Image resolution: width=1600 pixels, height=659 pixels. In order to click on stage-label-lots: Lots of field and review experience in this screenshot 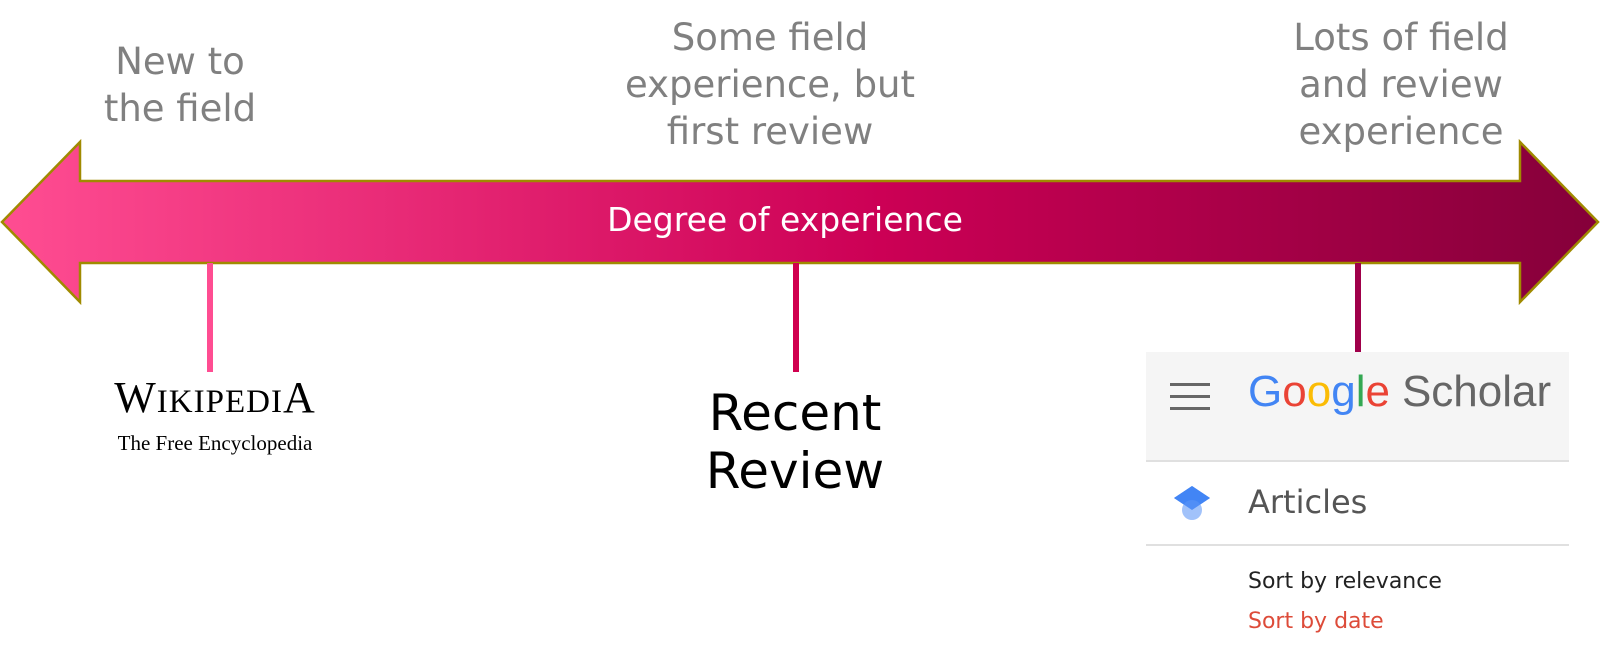, I will do `click(1401, 84)`.